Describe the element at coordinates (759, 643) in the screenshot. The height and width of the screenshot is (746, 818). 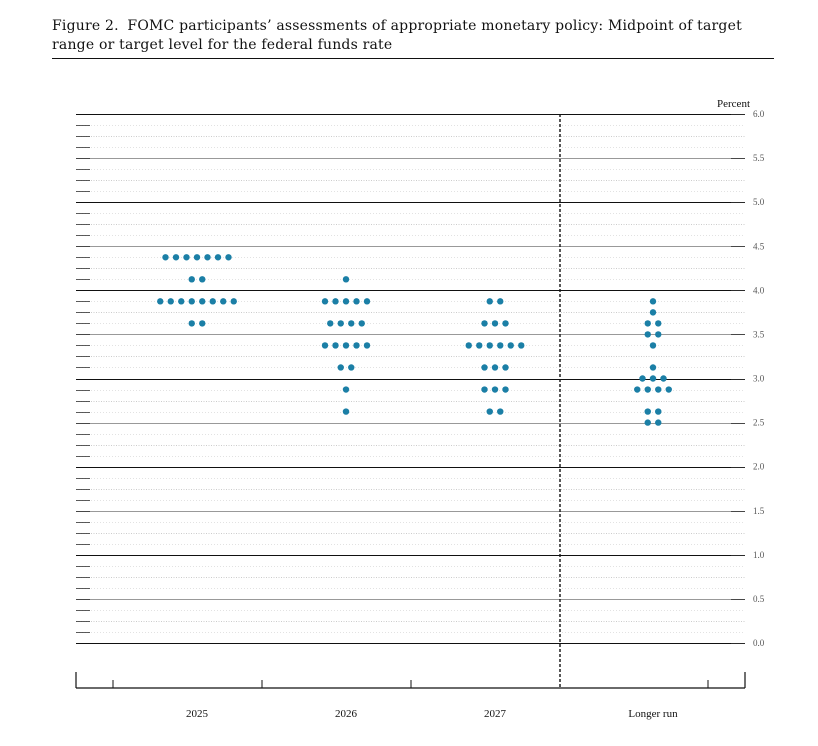
I see `y-tick-label: 0.0` at that location.